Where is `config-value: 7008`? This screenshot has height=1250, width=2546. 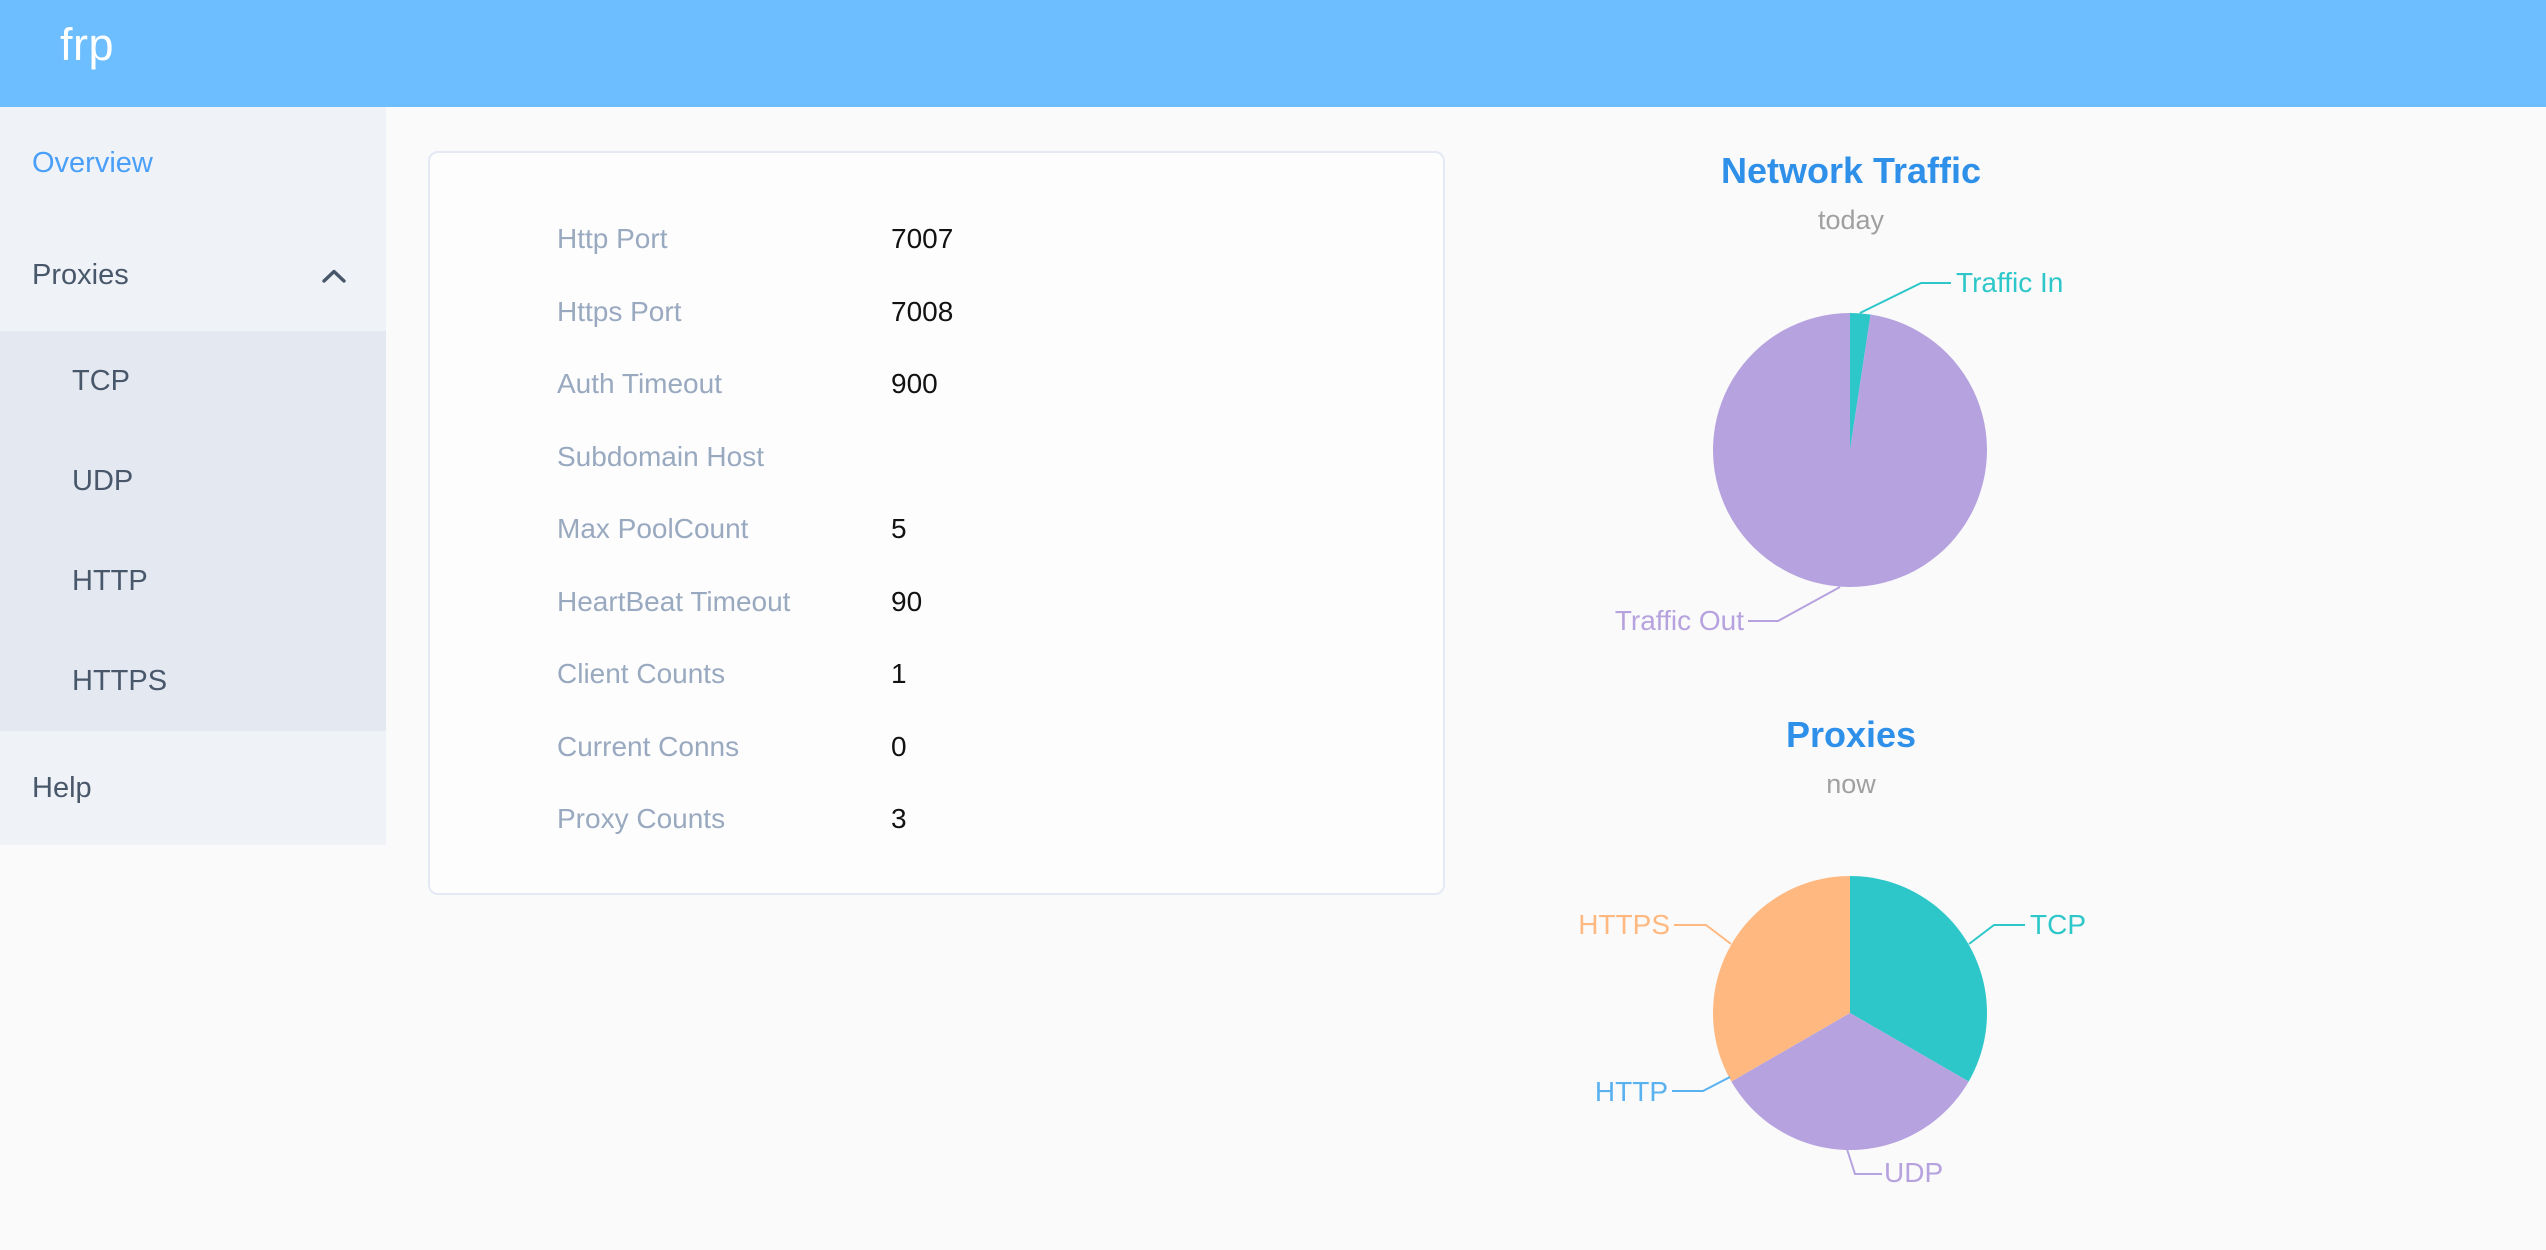 config-value: 7008 is located at coordinates (922, 311).